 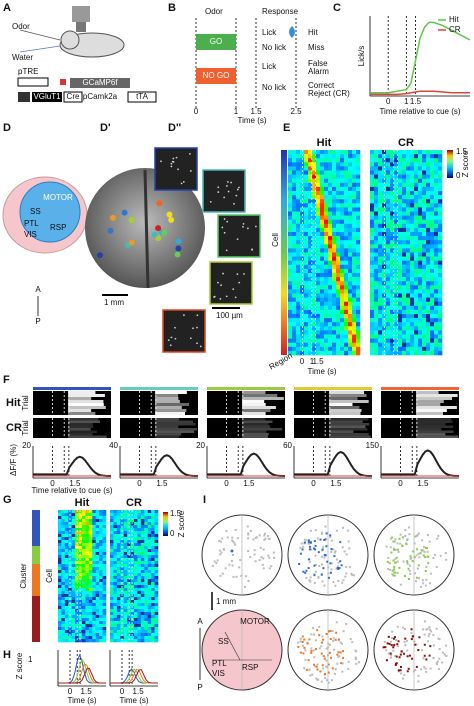 What do you see at coordinates (159, 388) in the screenshot?
I see `region-color` at bounding box center [159, 388].